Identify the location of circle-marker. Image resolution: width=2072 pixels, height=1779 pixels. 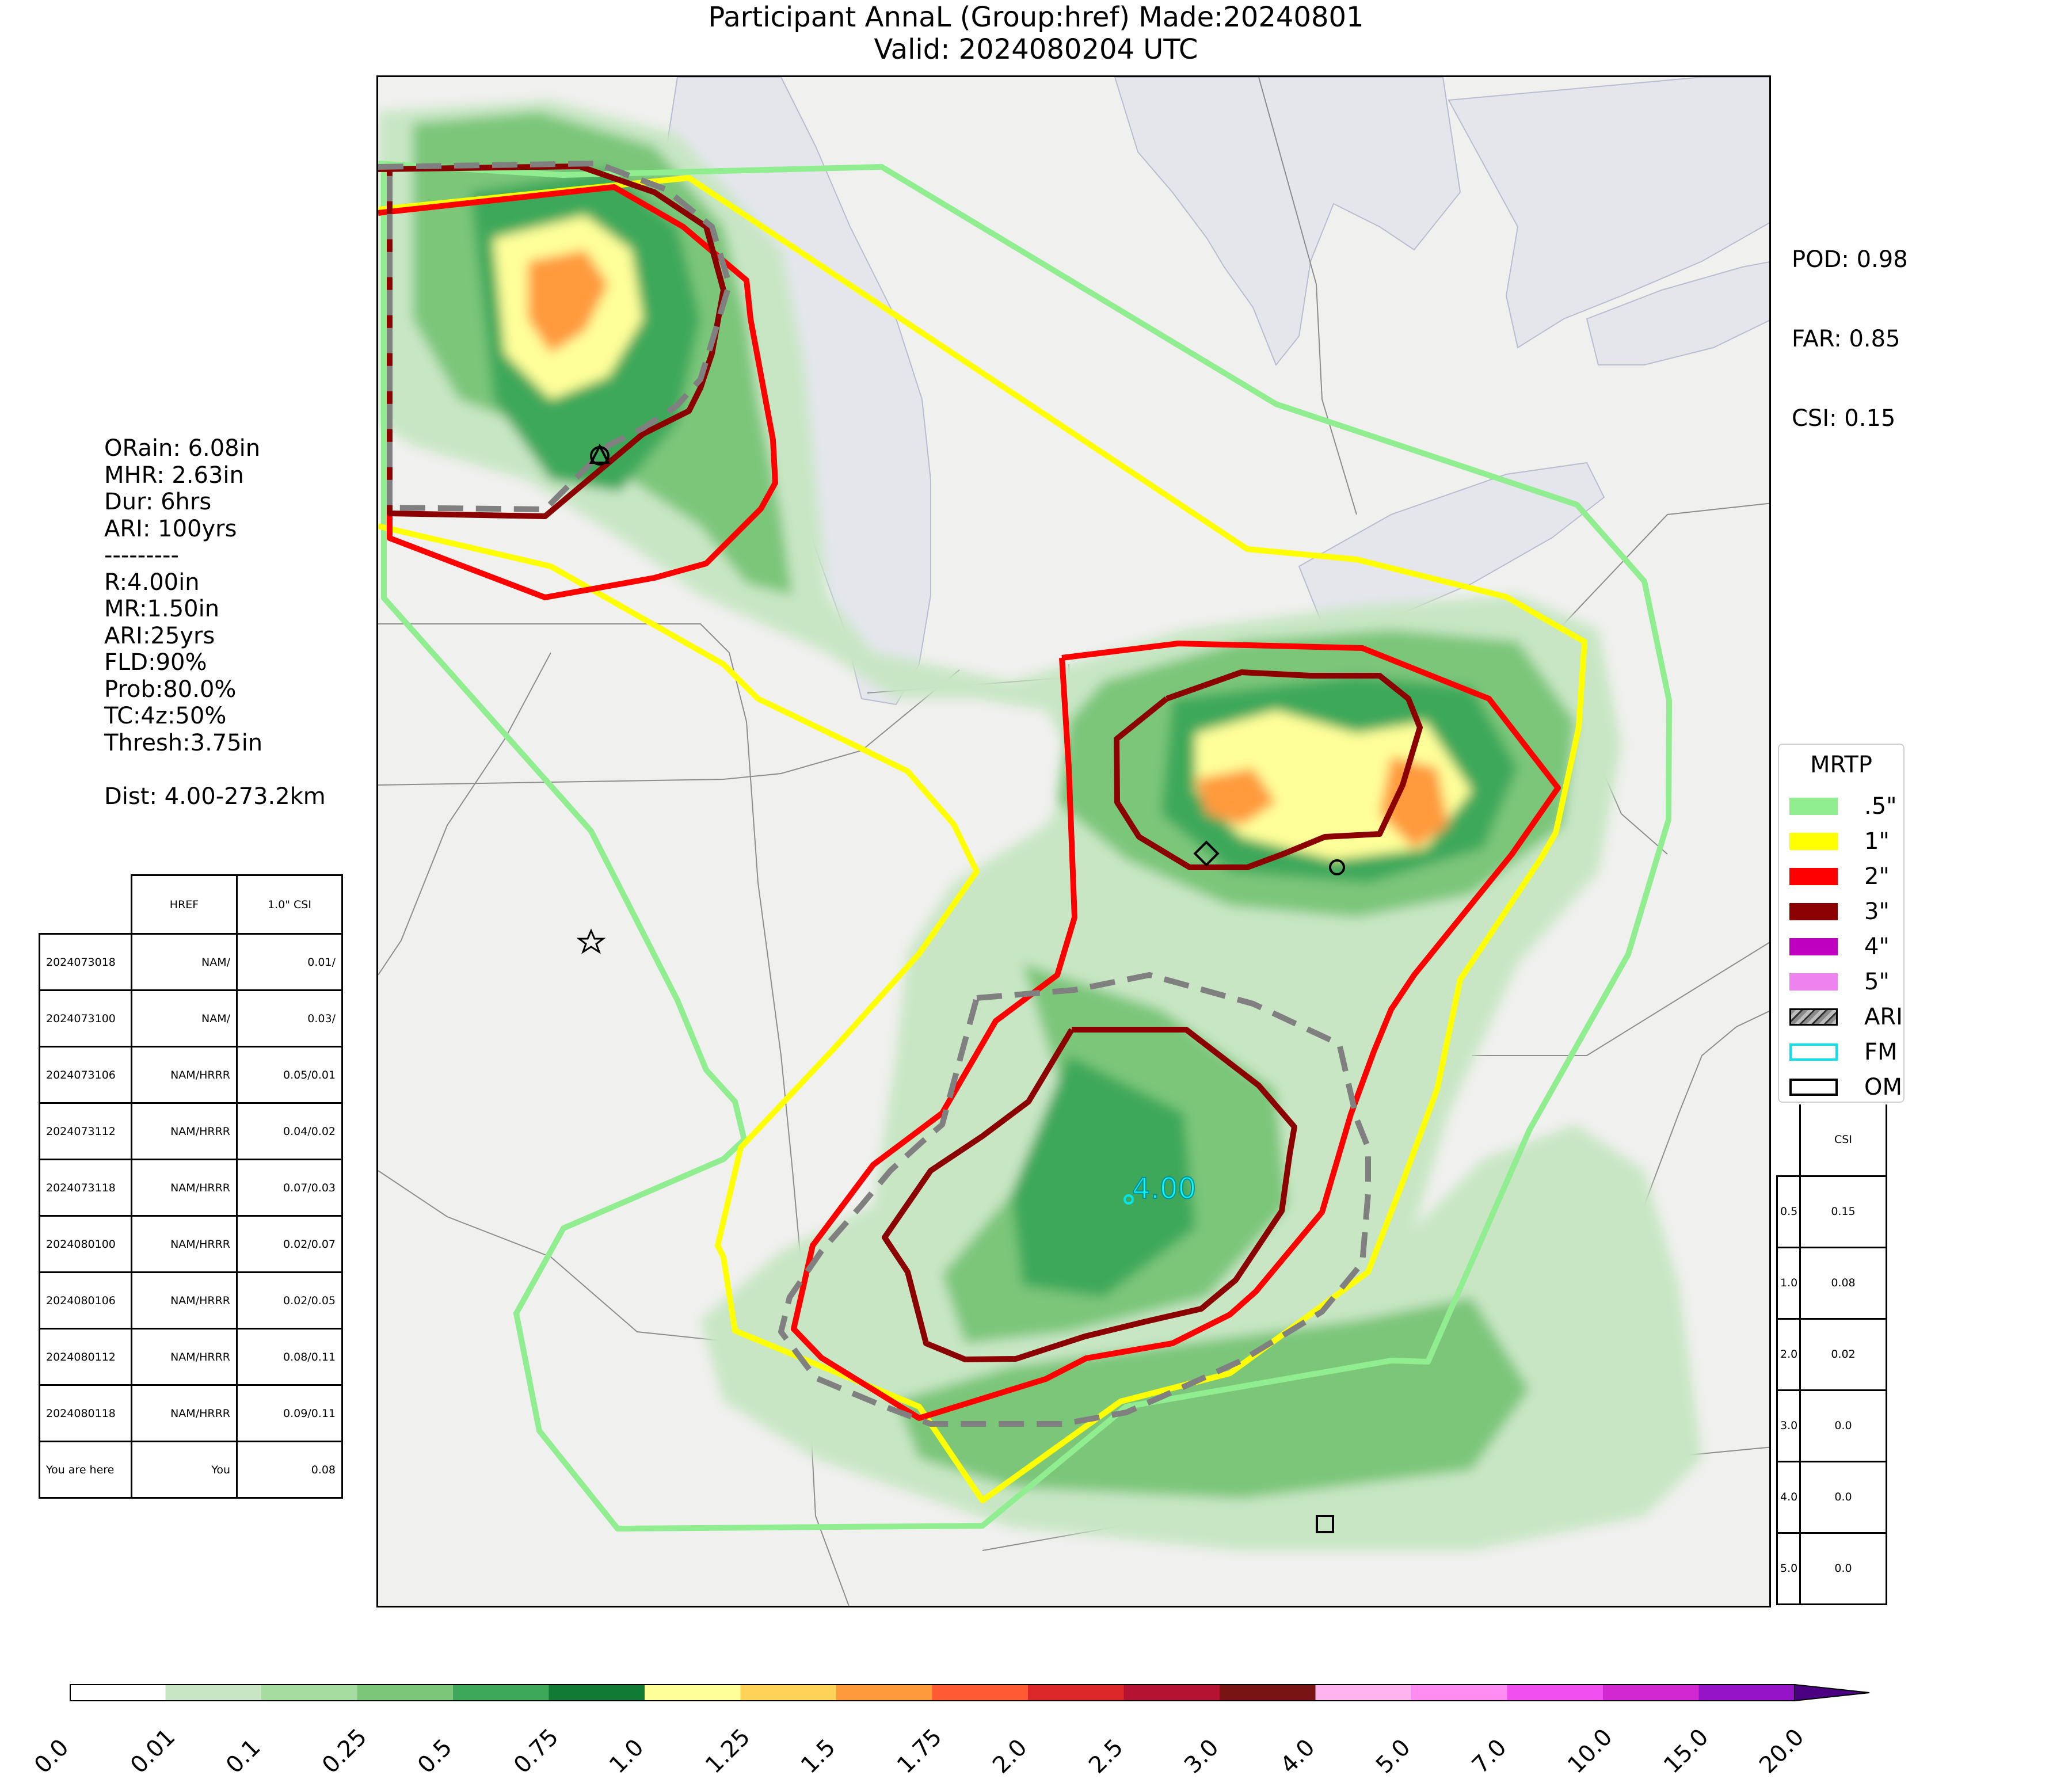
(1337, 867).